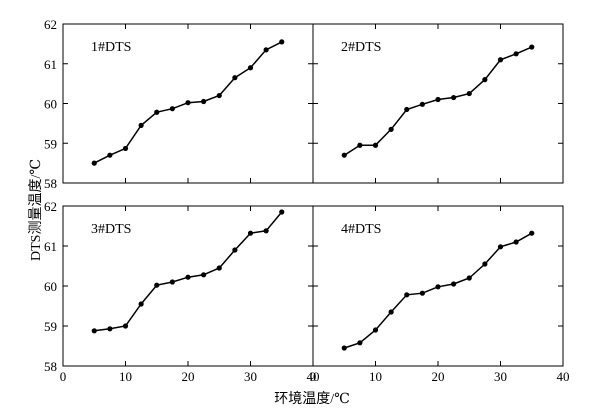 The height and width of the screenshot is (420, 610). Describe the element at coordinates (111, 229) in the screenshot. I see `panel-3-label: 3#DTS` at that location.